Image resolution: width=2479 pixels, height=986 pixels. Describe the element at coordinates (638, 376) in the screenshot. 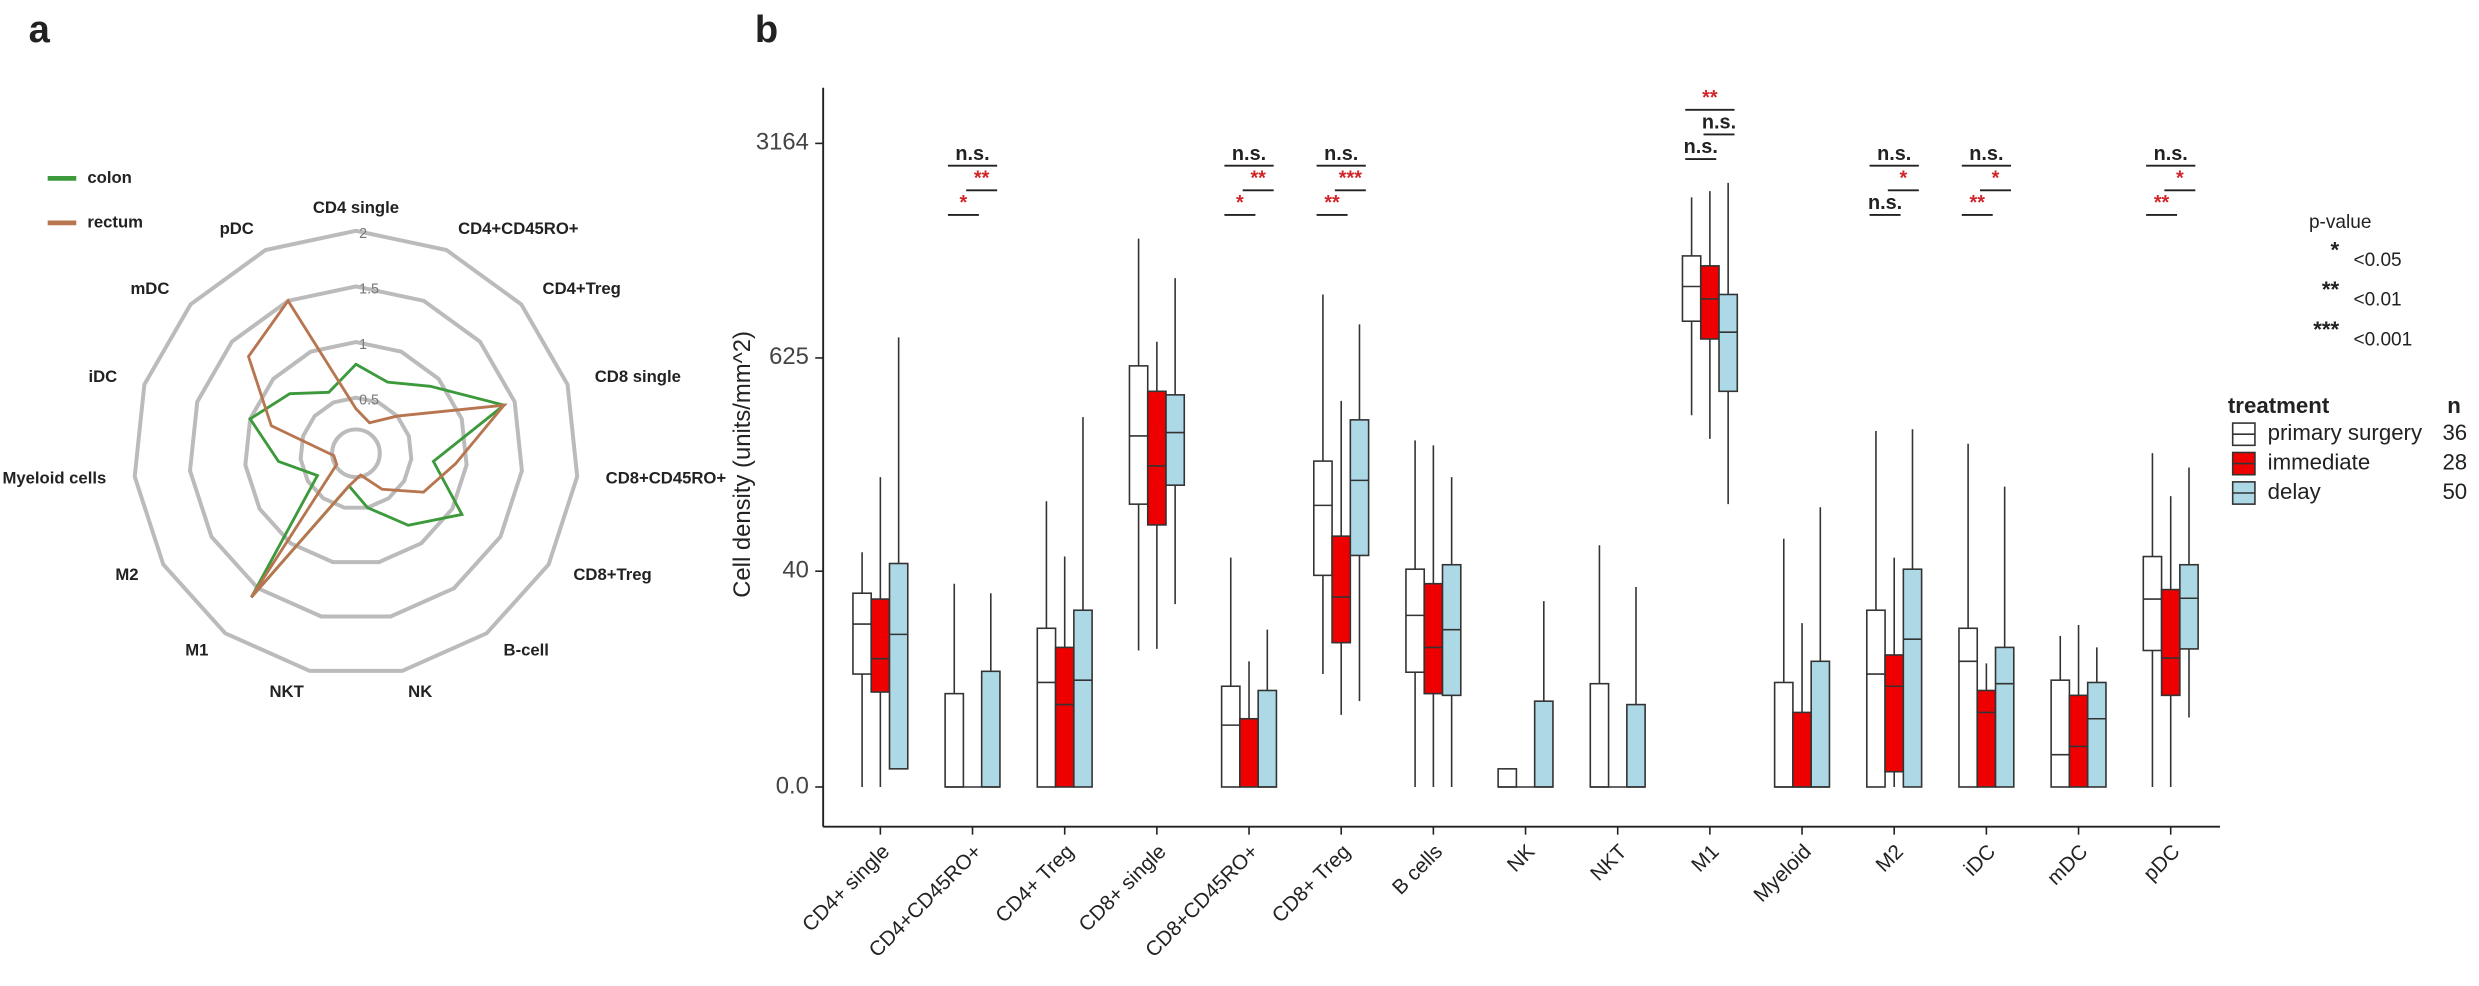

I see `axis-label: CD8 single` at that location.